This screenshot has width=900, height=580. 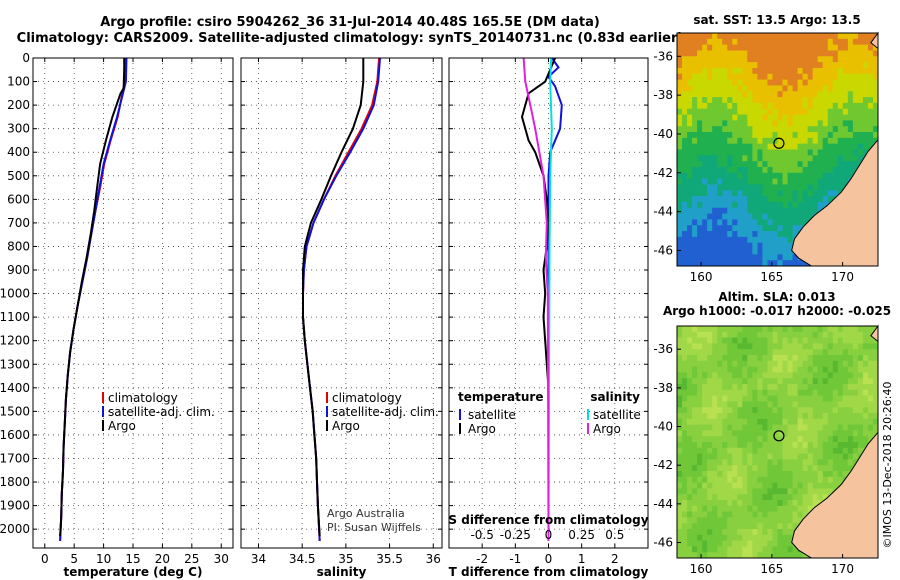 What do you see at coordinates (776, 297) in the screenshot?
I see `map-title-line1: Altim. SLA: 0.013` at bounding box center [776, 297].